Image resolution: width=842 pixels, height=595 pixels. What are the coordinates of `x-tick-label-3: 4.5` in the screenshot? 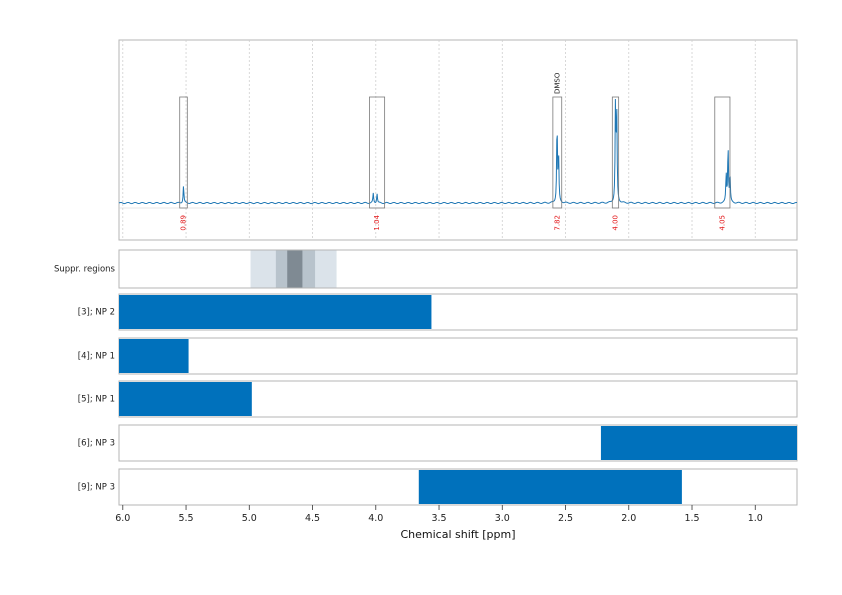 It's located at (312, 518).